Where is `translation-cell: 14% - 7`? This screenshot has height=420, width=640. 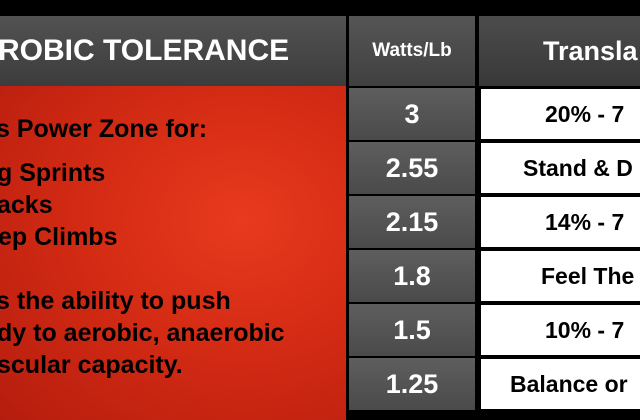
translation-cell: 14% - 7 is located at coordinates (560, 222).